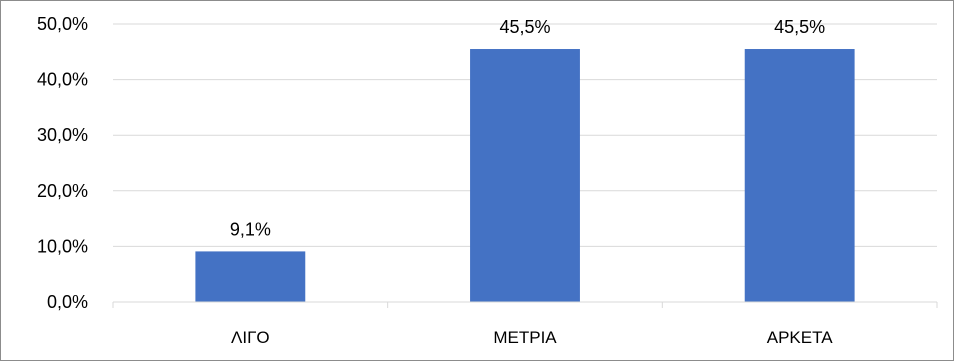 This screenshot has width=954, height=361. I want to click on x-tick-label: ΑΡΚΕΤΑ, so click(800, 337).